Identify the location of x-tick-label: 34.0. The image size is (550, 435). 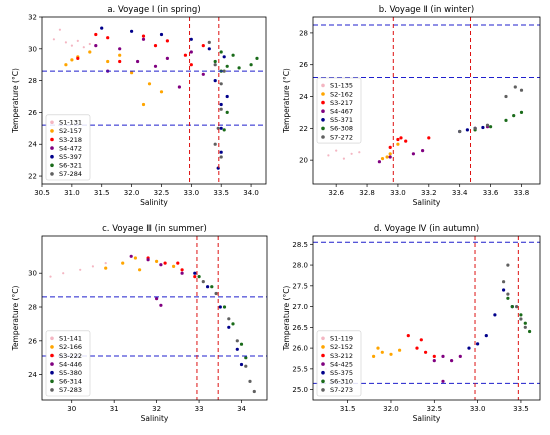
(251, 193).